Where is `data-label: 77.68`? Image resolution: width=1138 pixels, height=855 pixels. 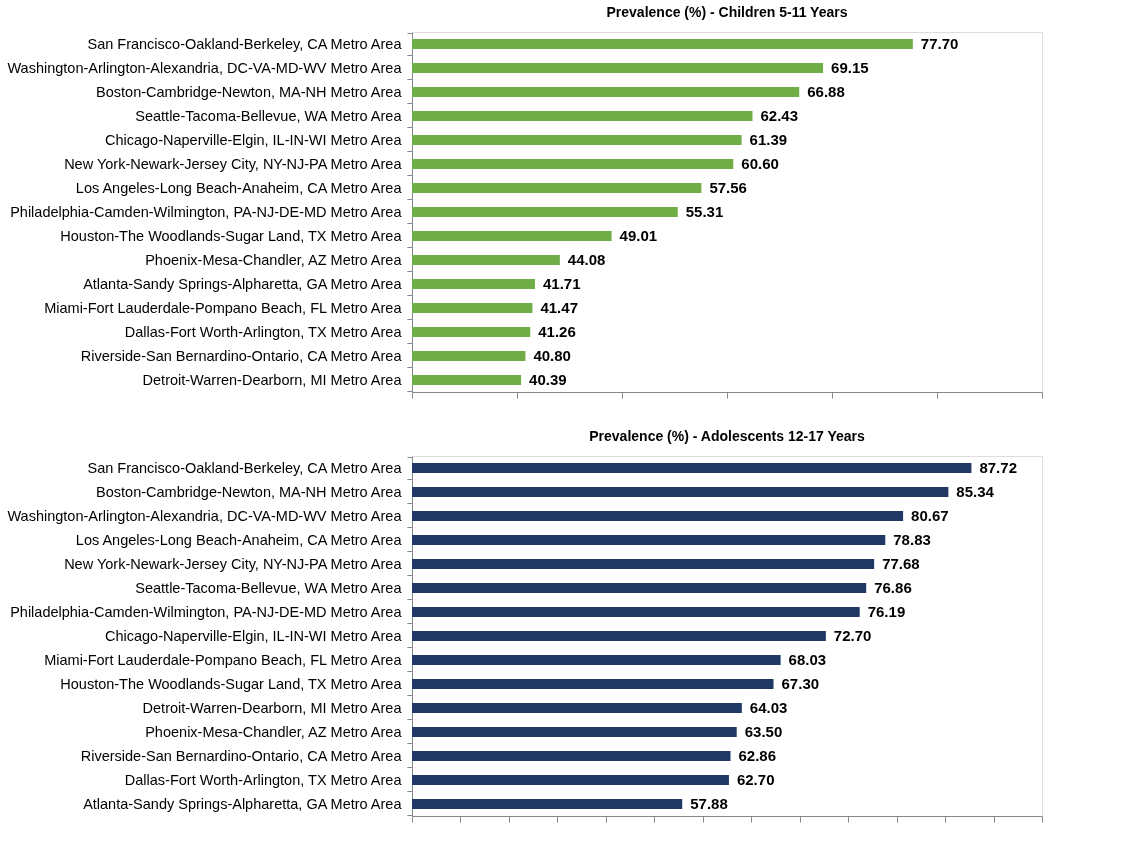
data-label: 77.68 is located at coordinates (901, 563).